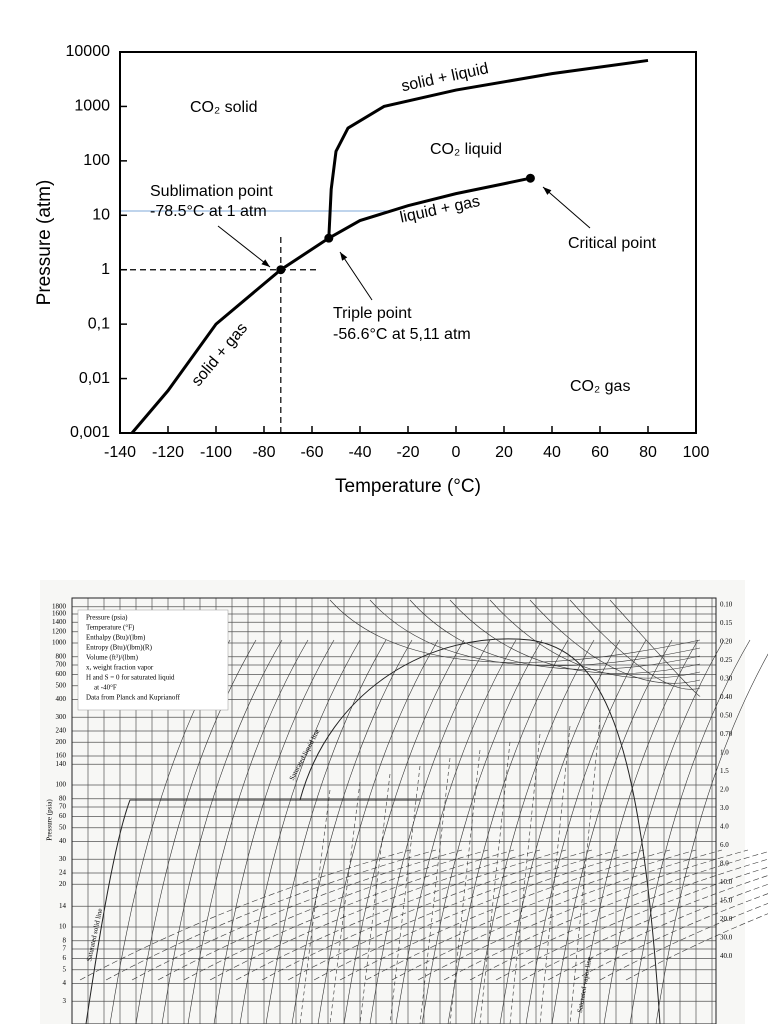 The width and height of the screenshot is (768, 1024). What do you see at coordinates (88, 51) in the screenshot?
I see `y-tick-label: 10000` at bounding box center [88, 51].